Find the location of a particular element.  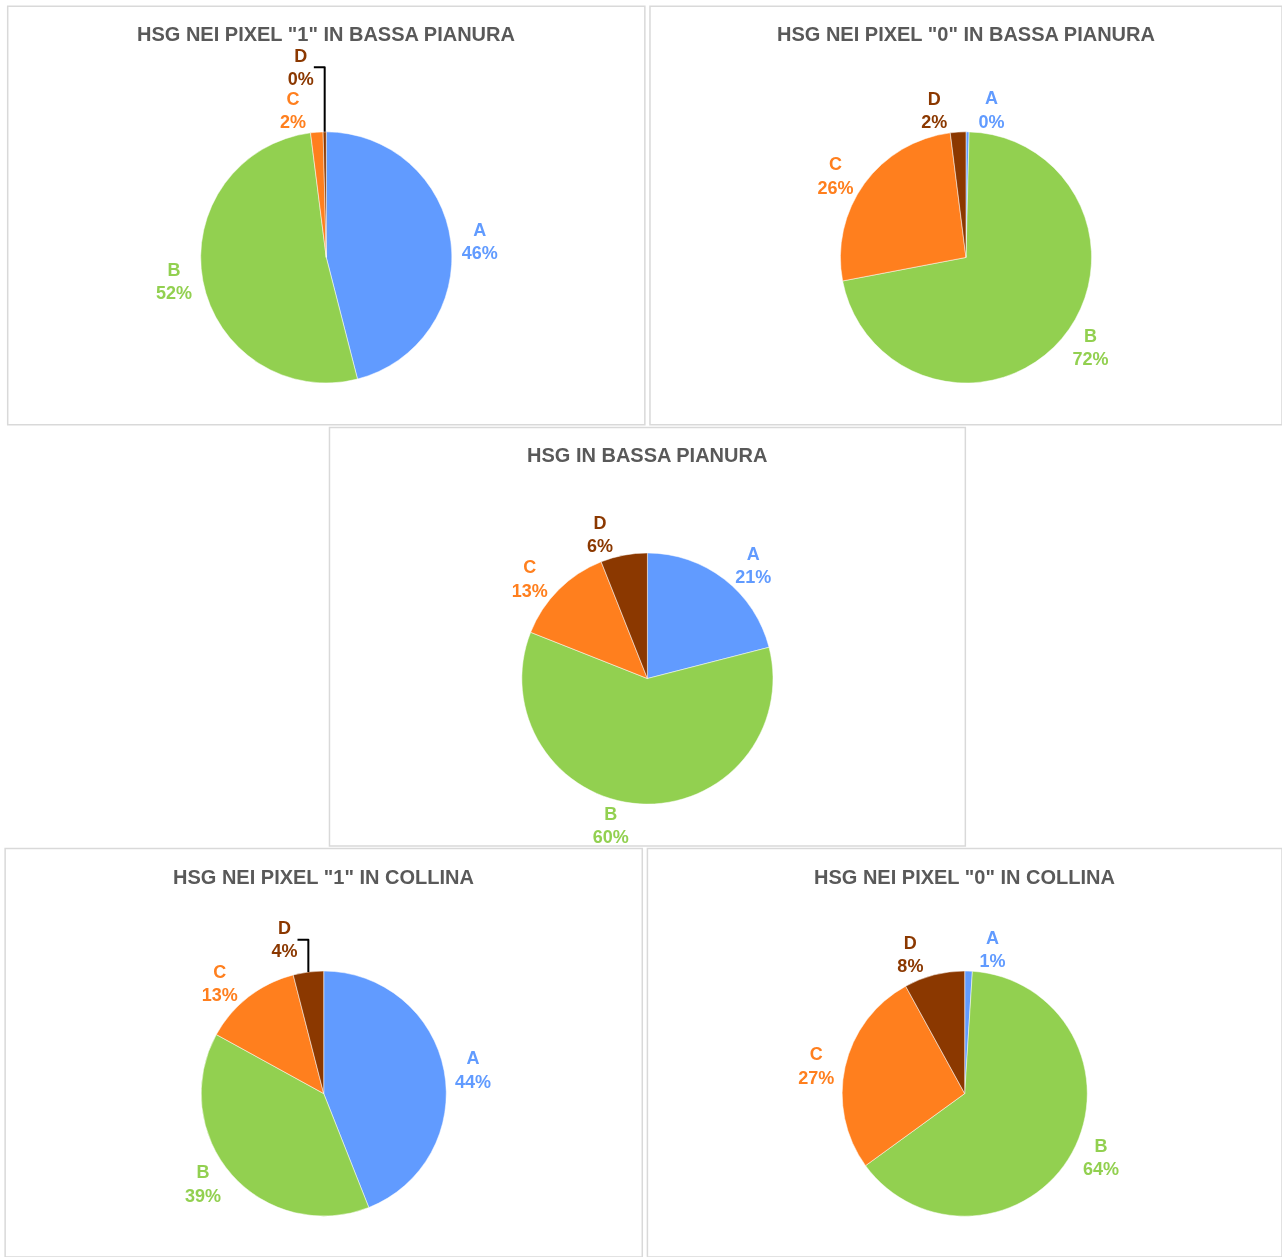

data-label: 44% is located at coordinates (472, 1081).